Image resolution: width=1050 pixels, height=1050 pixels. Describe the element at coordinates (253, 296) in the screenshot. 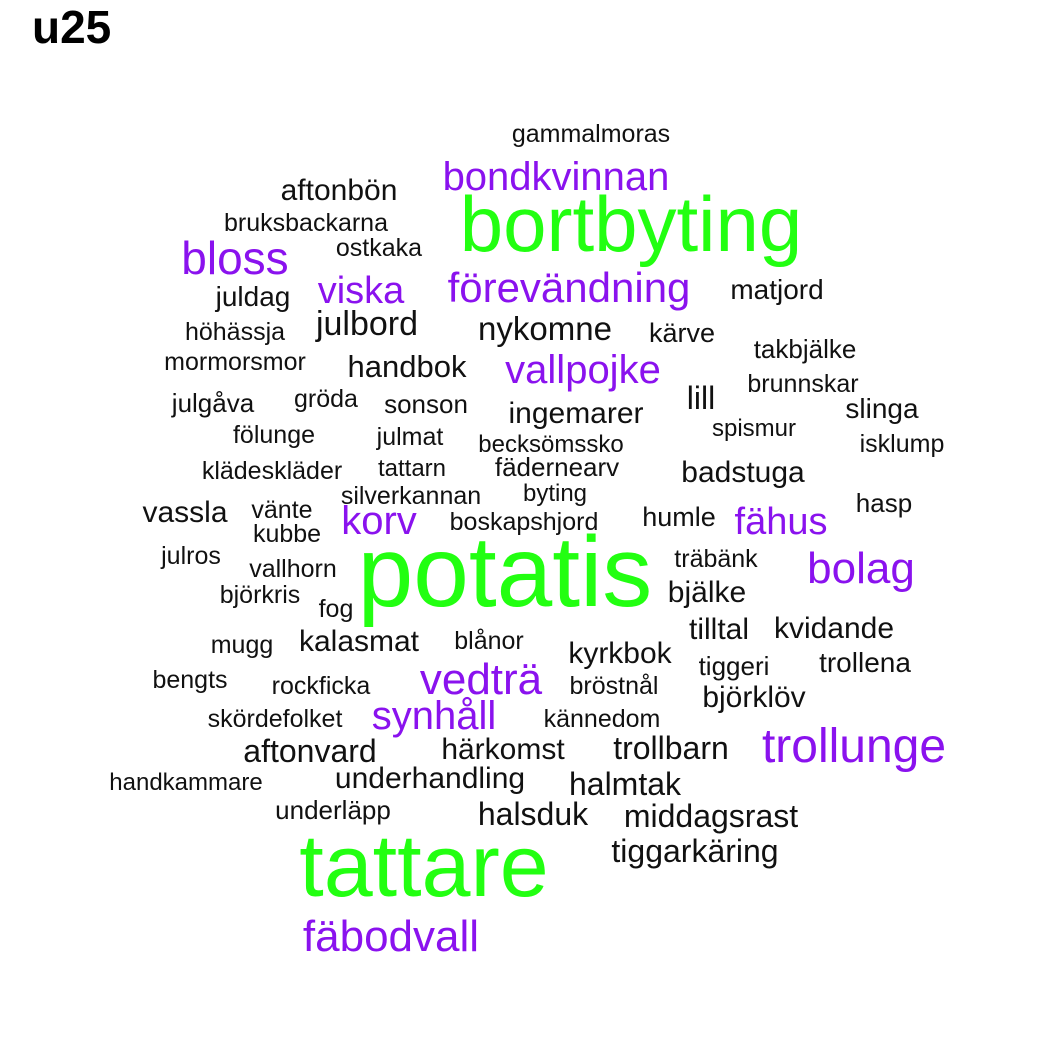

I see `cloud-word: juldag` at that location.